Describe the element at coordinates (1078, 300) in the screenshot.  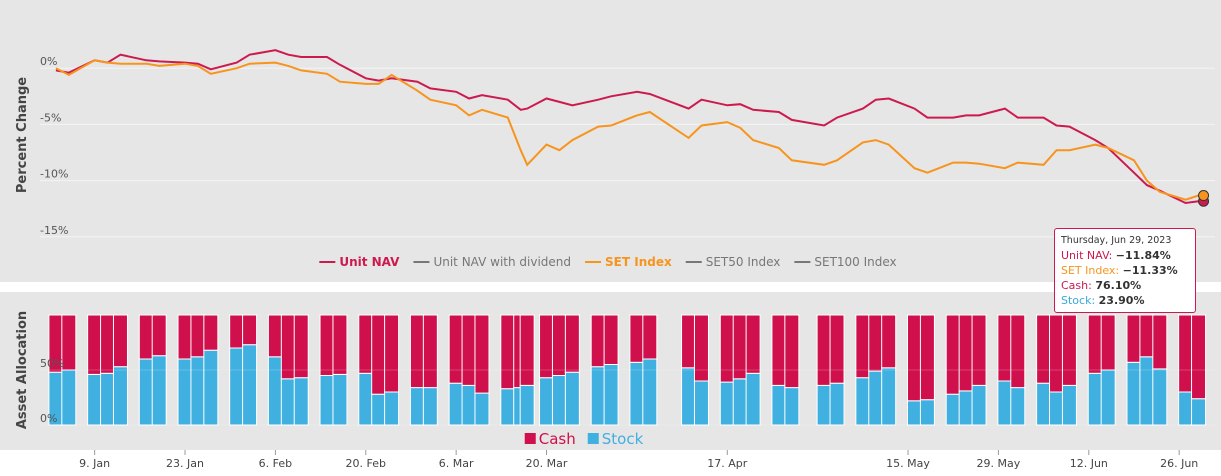
I see `tooltip-label: Stock:` at that location.